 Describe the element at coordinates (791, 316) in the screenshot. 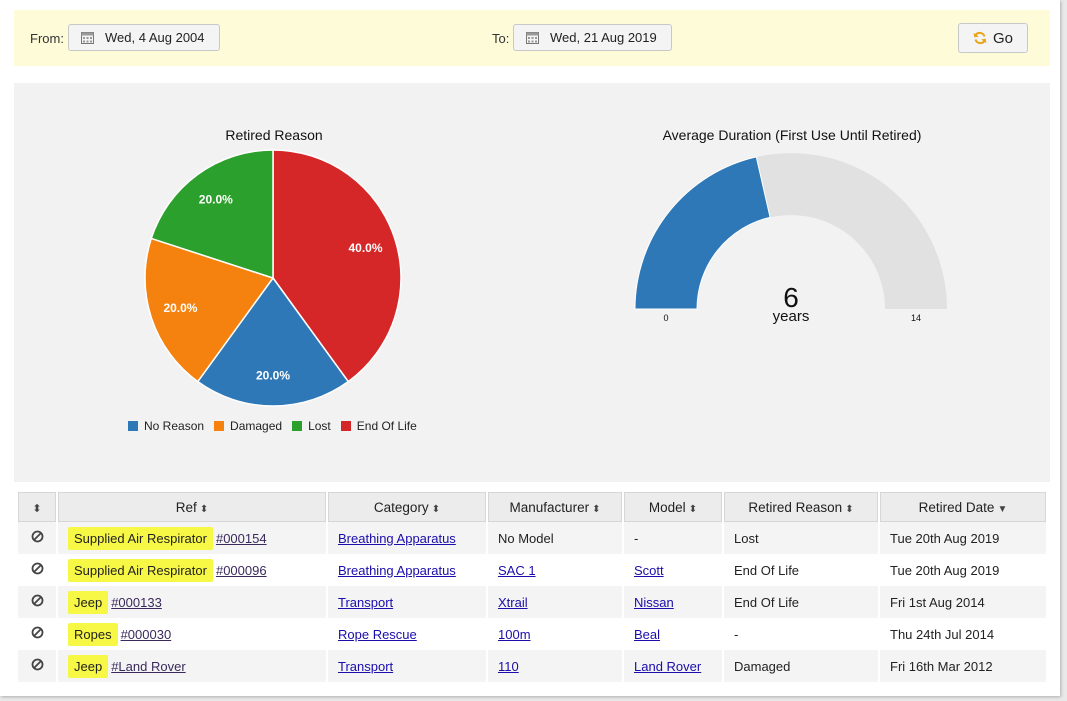

I see `gauge-unit-text: years` at that location.